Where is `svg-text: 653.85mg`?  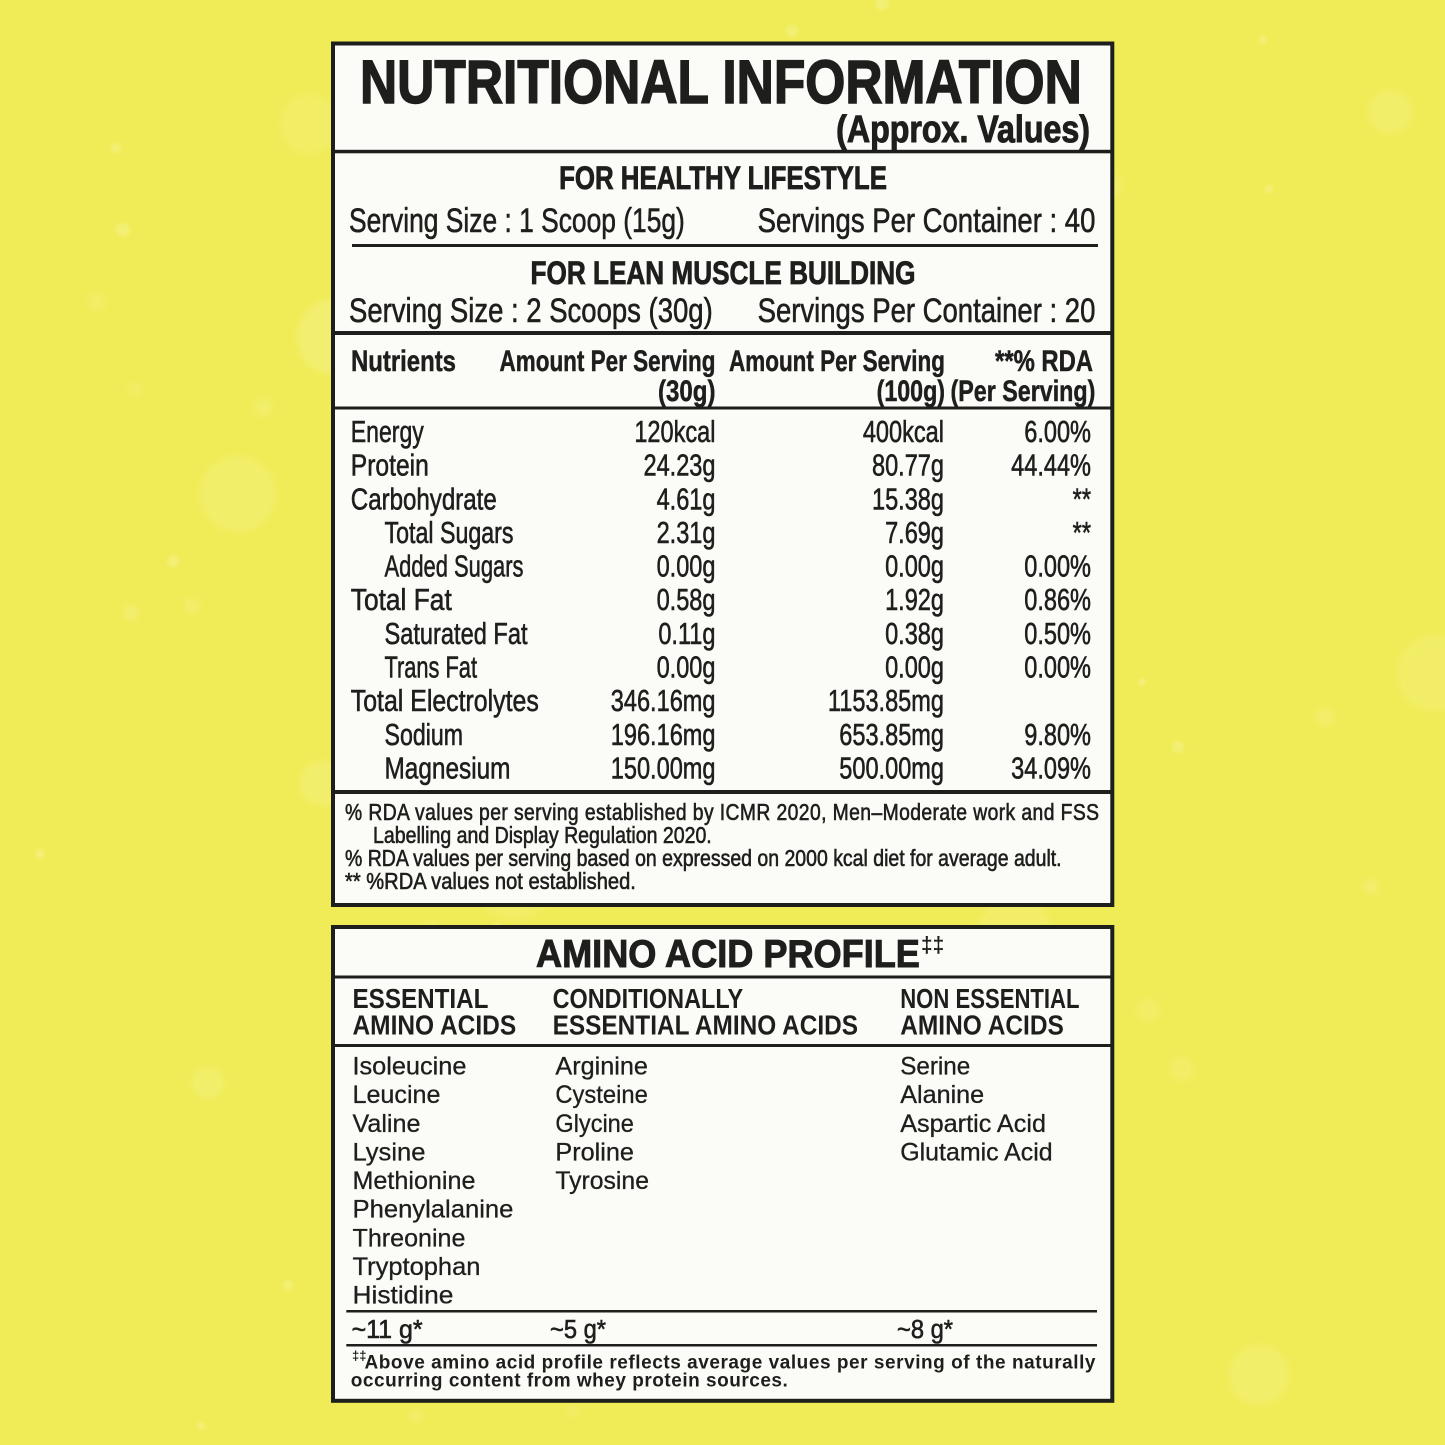
svg-text: 653.85mg is located at coordinates (891, 734).